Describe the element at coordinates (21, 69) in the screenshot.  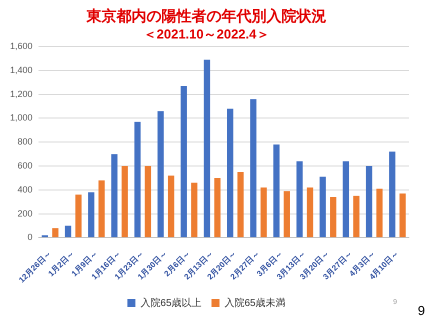
I see `y-tick-label: 1,400` at that location.